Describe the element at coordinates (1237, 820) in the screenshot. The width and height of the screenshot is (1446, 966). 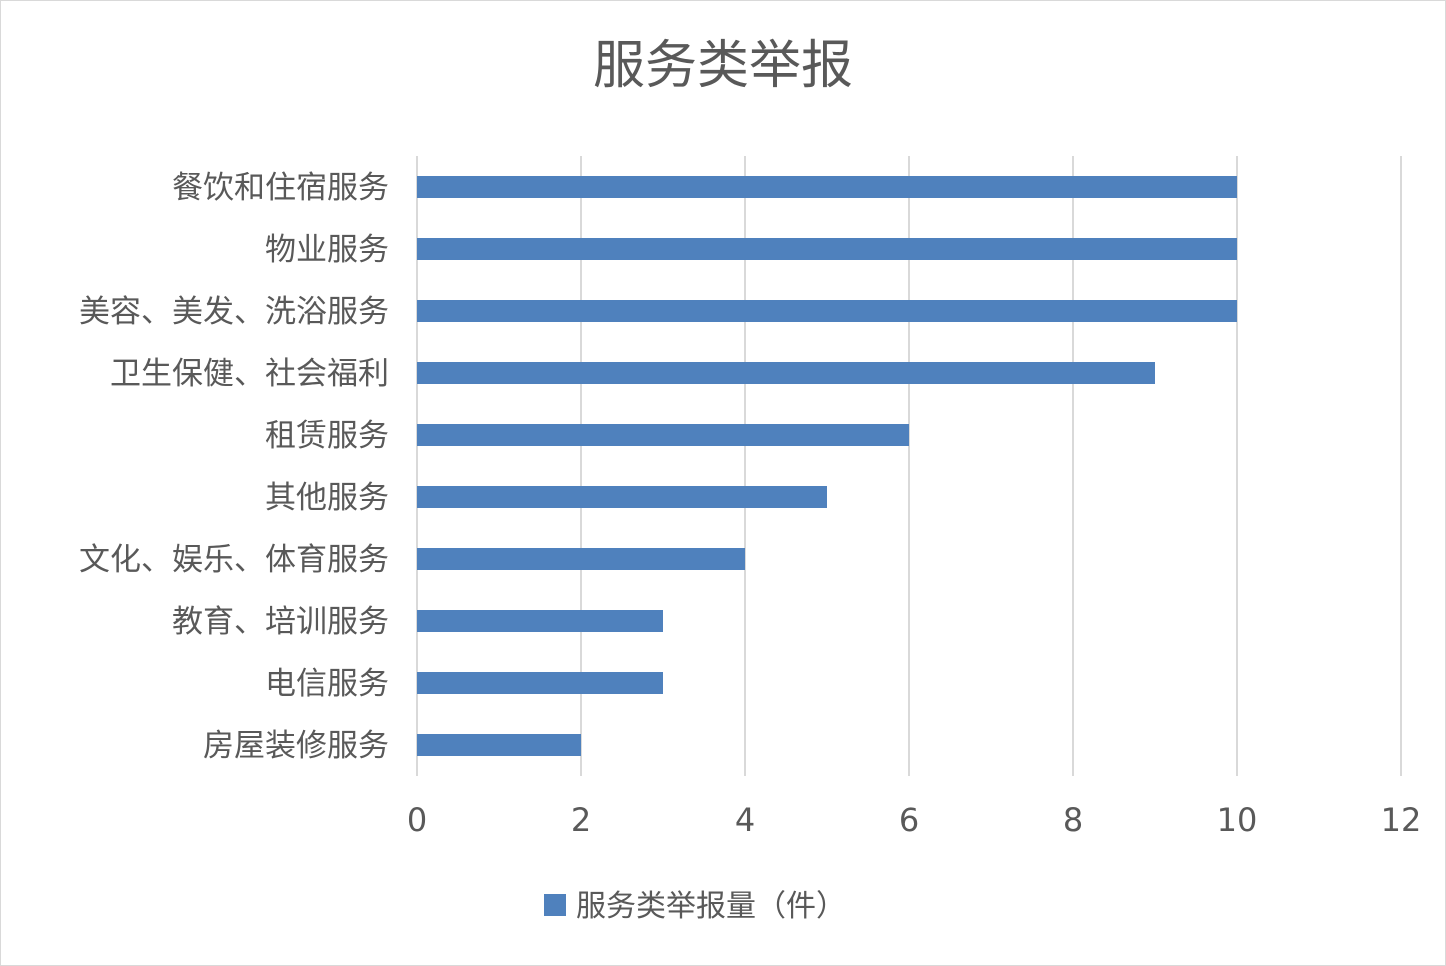
I see `x-tick-label: 10` at that location.